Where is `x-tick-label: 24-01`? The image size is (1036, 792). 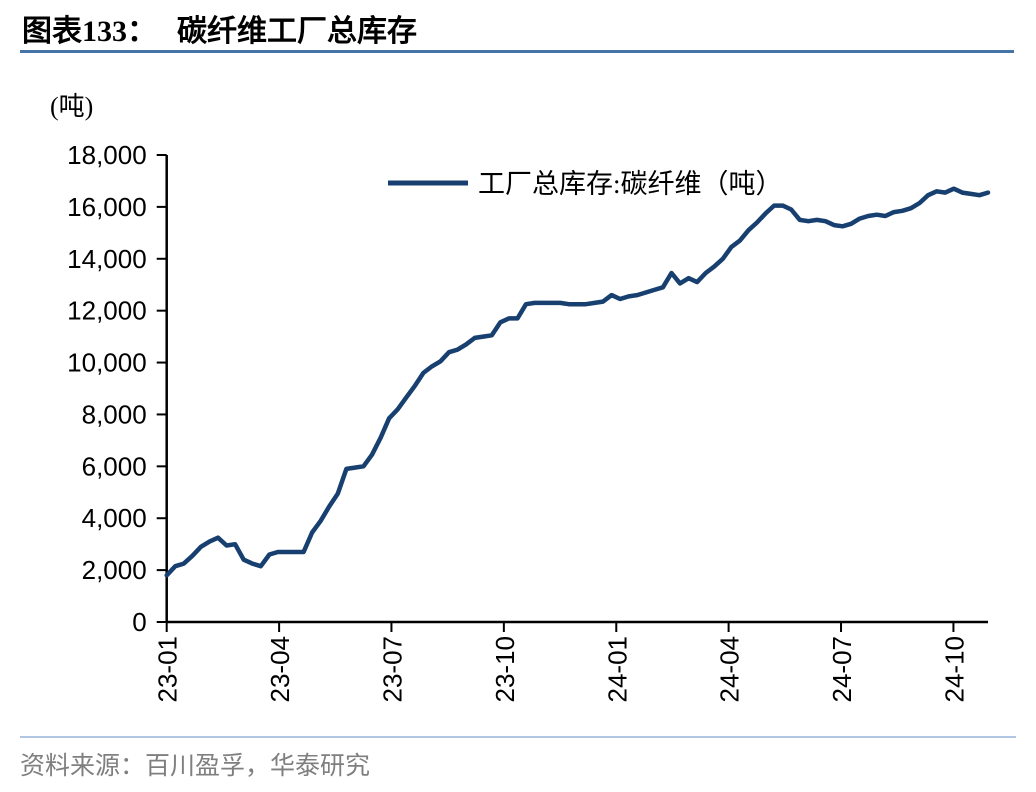
x-tick-label: 24-01 is located at coordinates (617, 669).